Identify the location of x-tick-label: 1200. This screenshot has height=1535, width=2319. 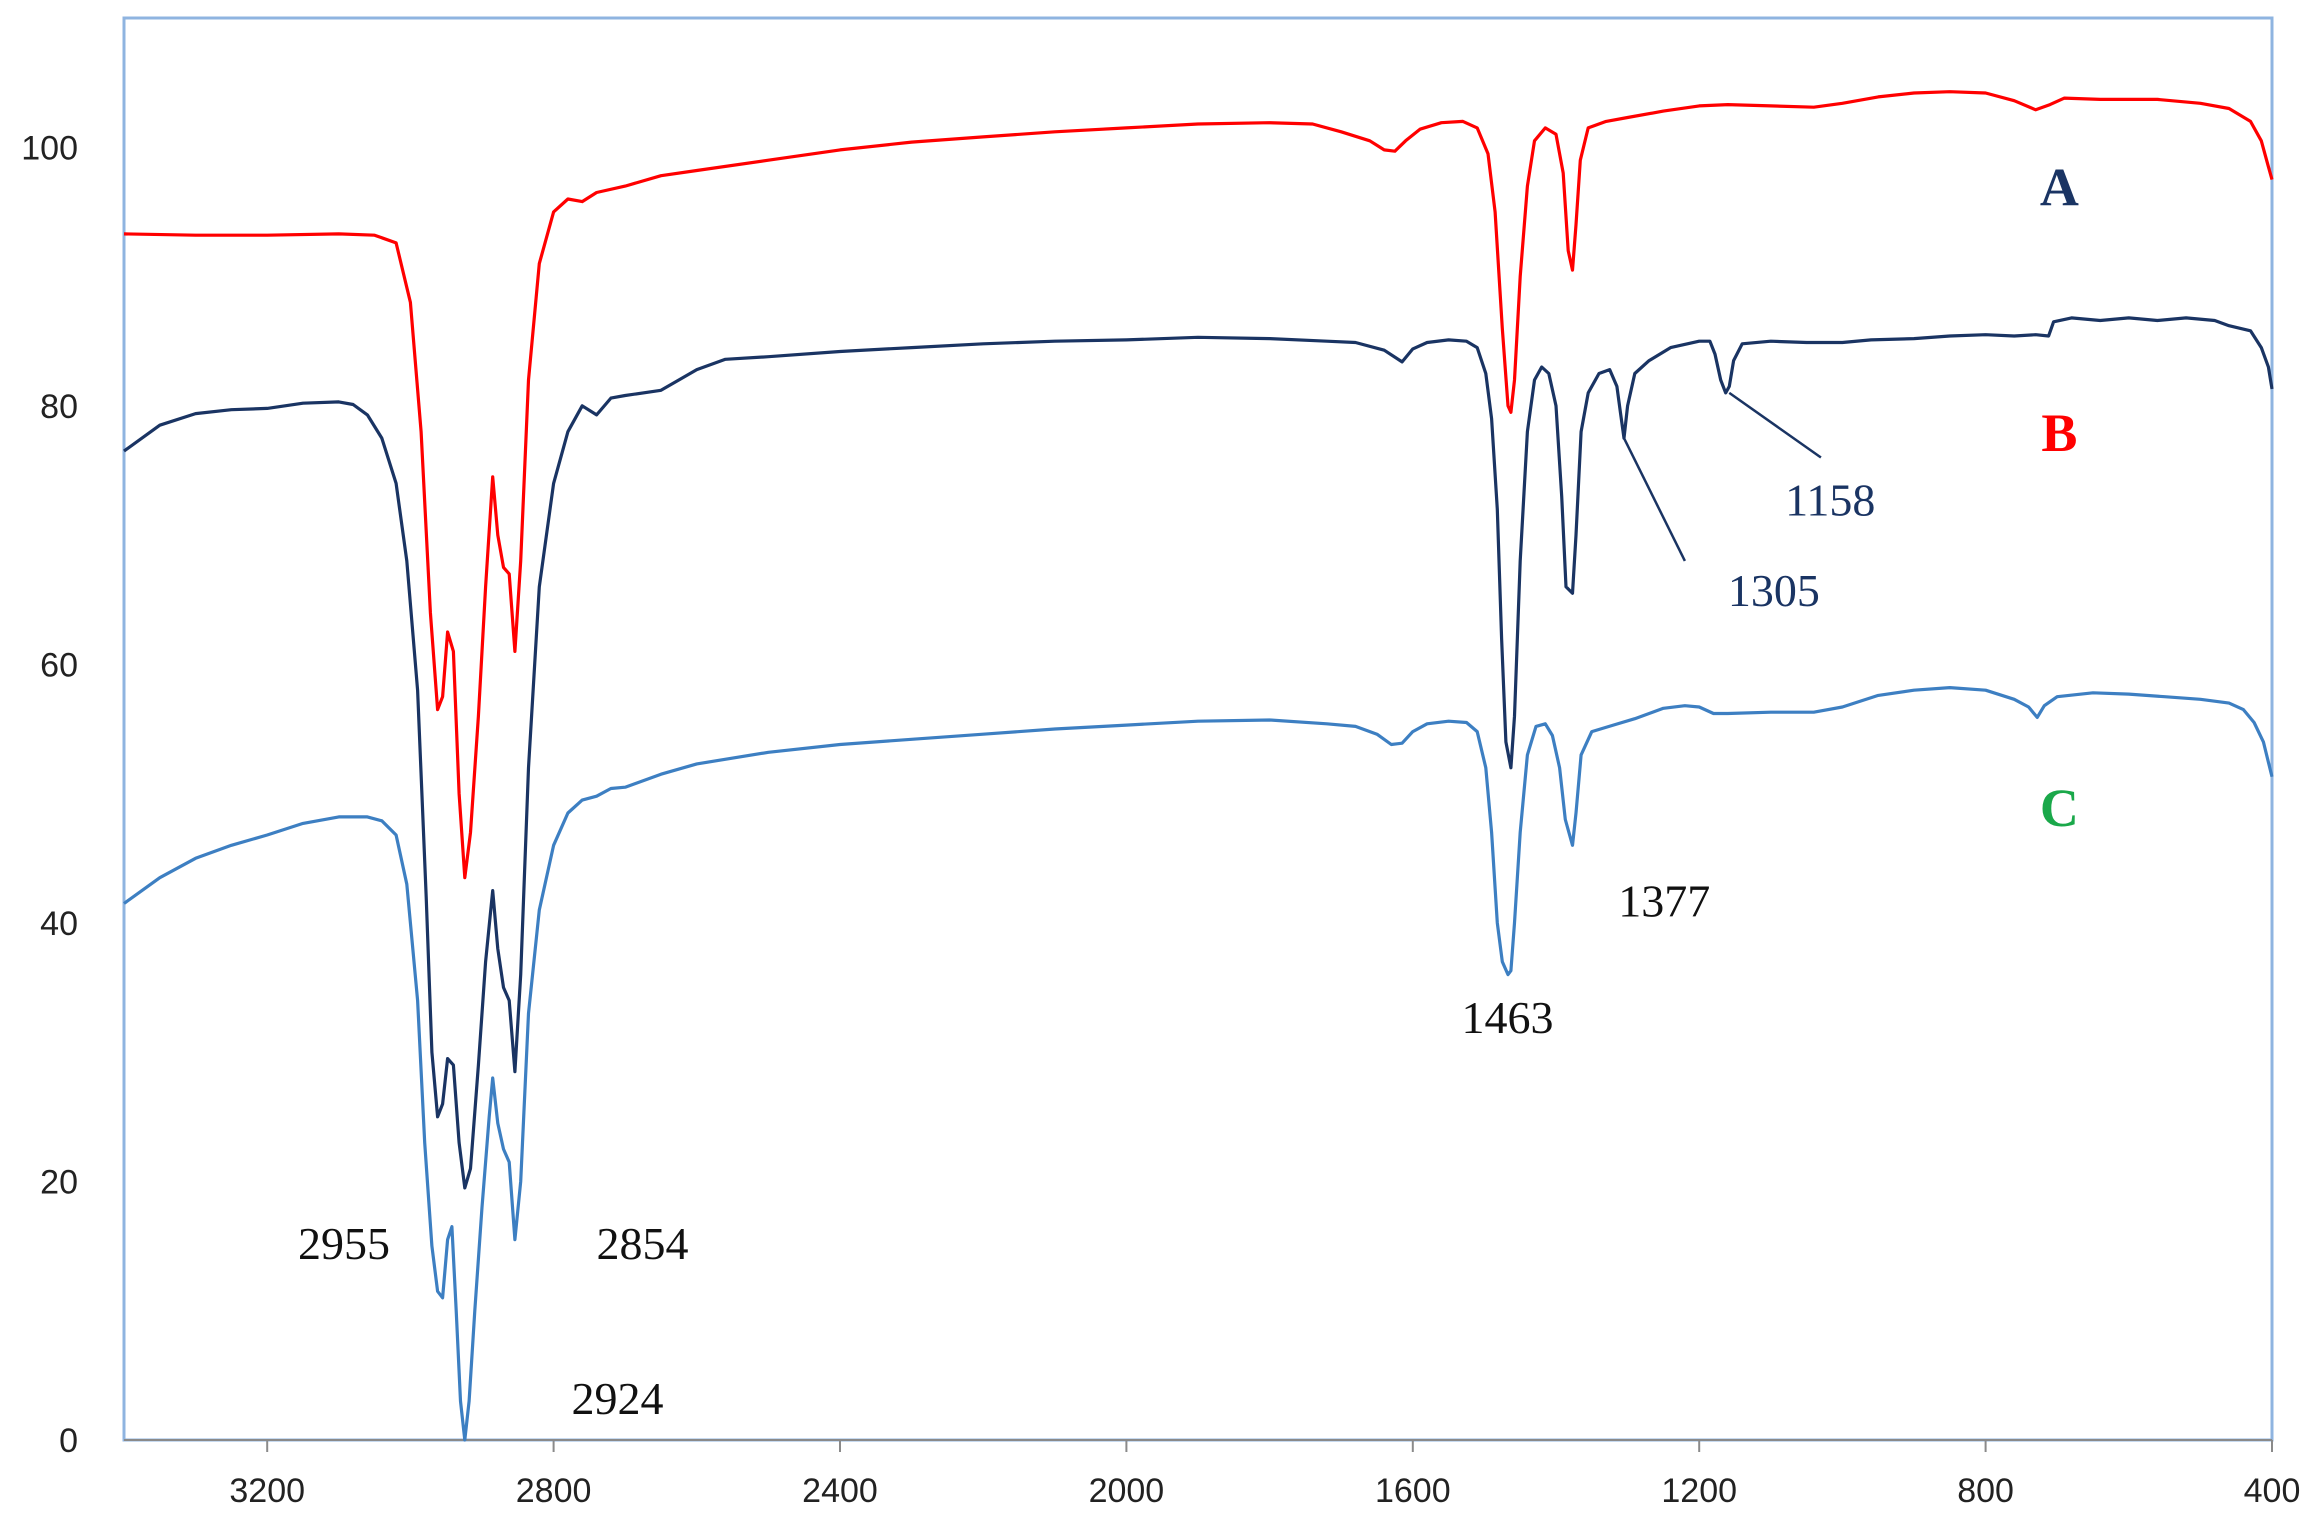
(1699, 1491).